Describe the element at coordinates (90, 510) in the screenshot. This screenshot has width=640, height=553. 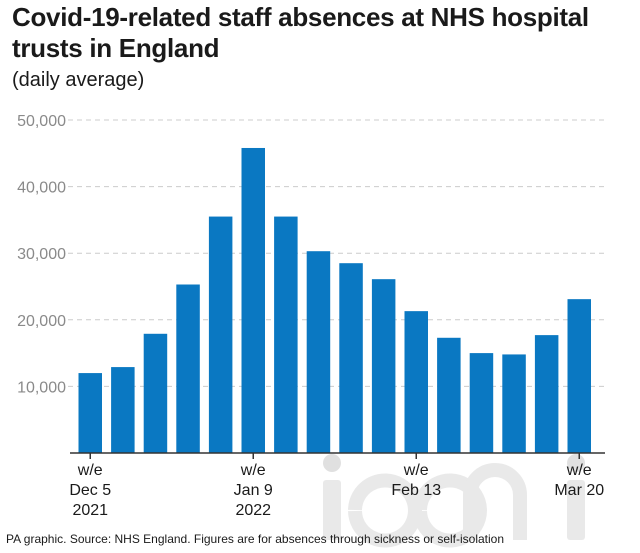
I see `x-tick-label: 2021` at that location.